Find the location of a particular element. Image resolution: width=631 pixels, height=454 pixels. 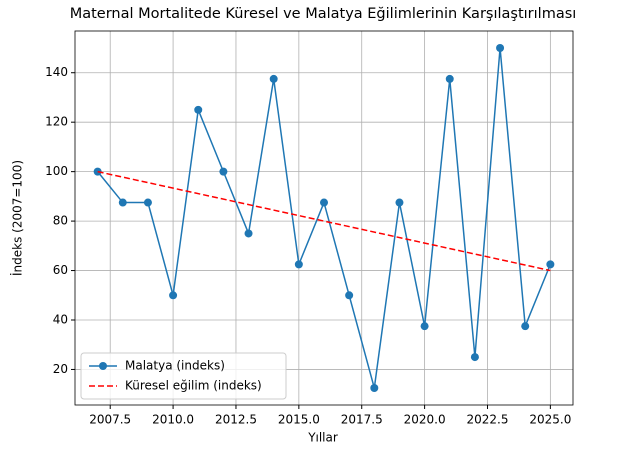

y-tick-label: 40 is located at coordinates (60, 320).